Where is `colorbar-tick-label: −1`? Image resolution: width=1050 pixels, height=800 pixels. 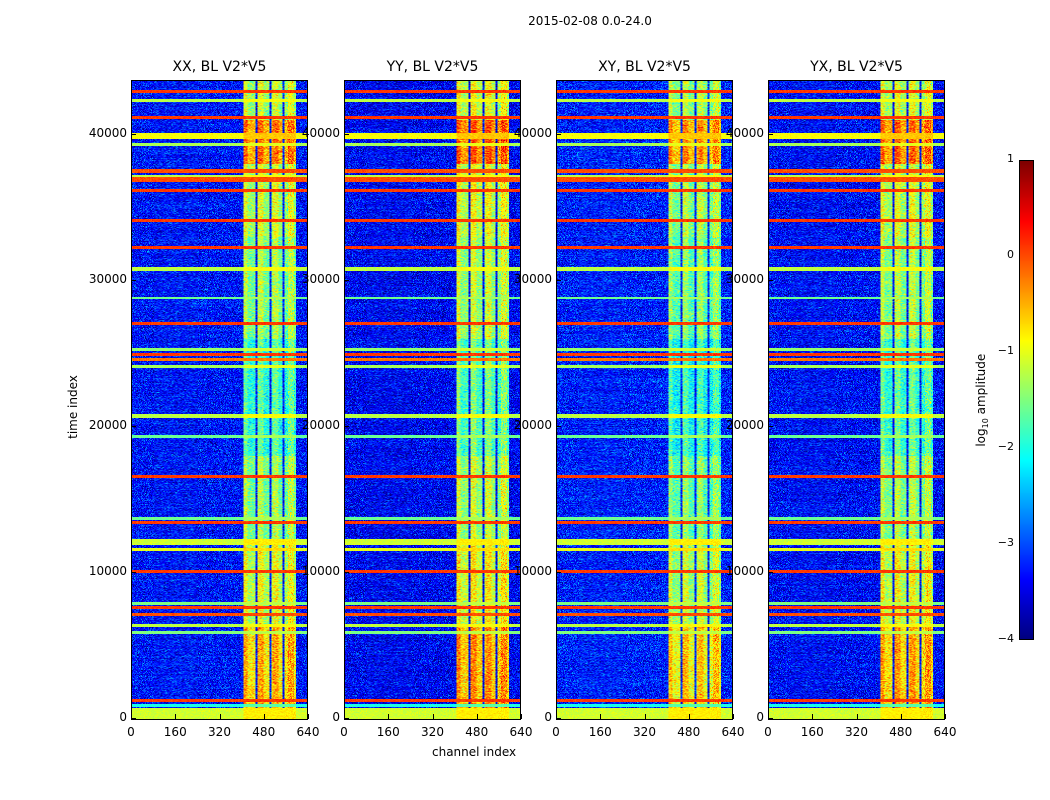 colorbar-tick-label: −1 is located at coordinates (1005, 350).